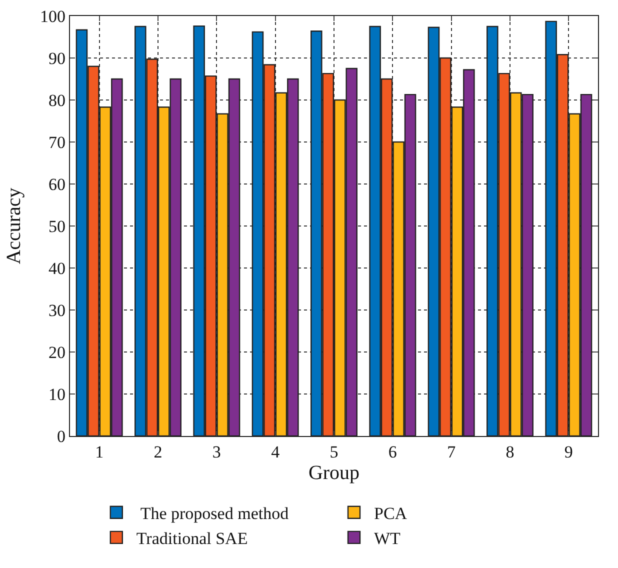 The width and height of the screenshot is (618, 568). Describe the element at coordinates (392, 452) in the screenshot. I see `x-tick-label: 6` at that location.